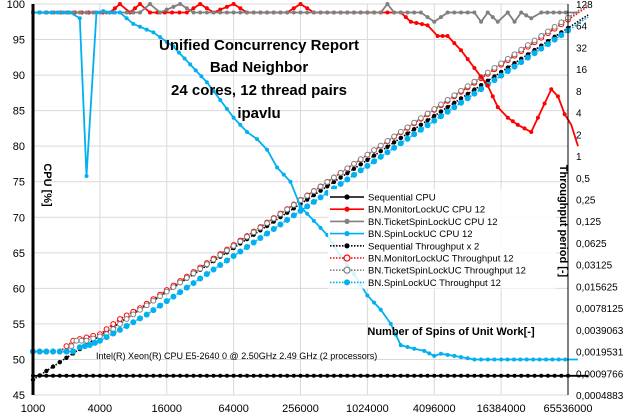 Image resolution: width=641 pixels, height=418 pixels. Describe the element at coordinates (19, 76) in the screenshot. I see `y-left-tick-label: 90` at that location.